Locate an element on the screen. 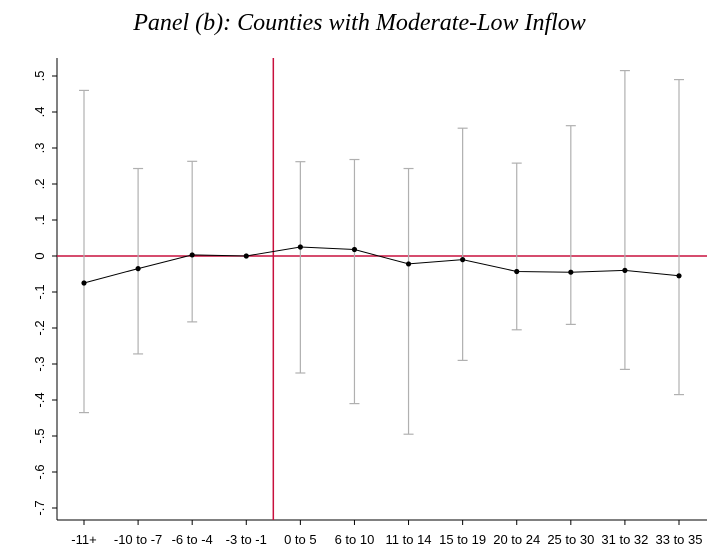 The height and width of the screenshot is (560, 719). y-tick-label: -.4 is located at coordinates (39, 399).